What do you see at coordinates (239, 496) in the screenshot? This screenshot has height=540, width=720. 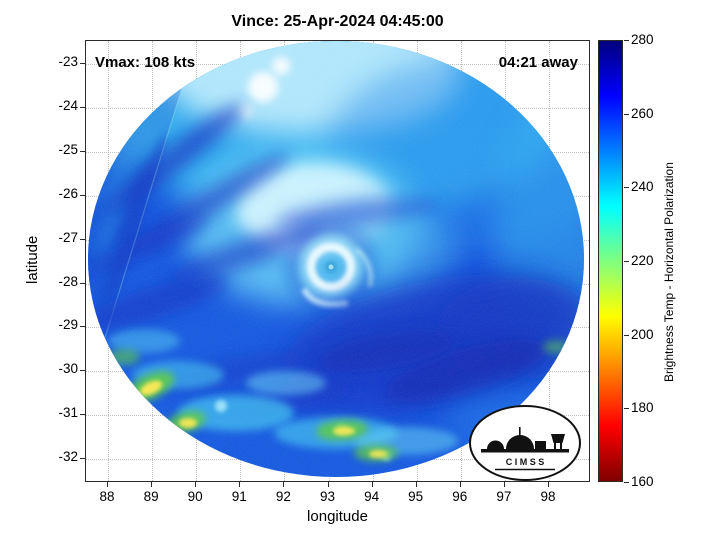 I see `x-tick-label: 91` at bounding box center [239, 496].